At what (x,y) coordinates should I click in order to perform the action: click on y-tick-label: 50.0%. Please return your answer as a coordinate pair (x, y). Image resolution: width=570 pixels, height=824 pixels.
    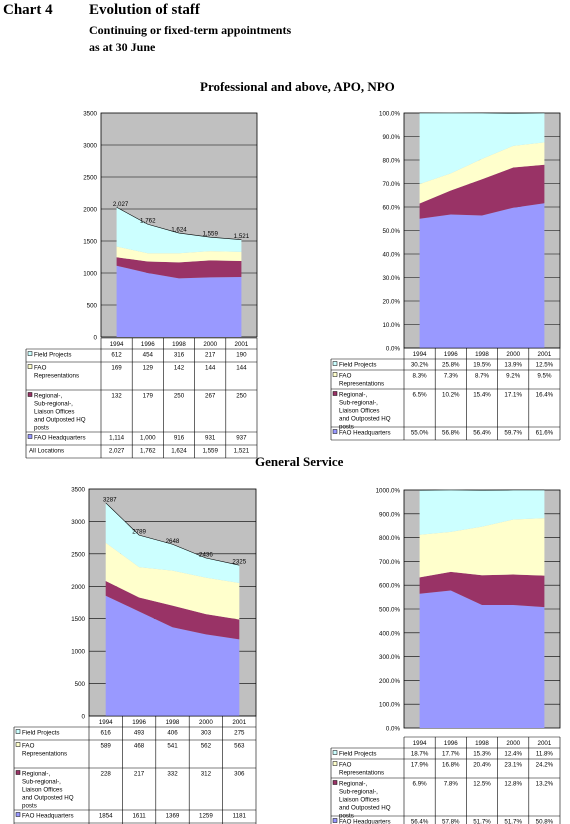
    Looking at the image, I should click on (391, 231).